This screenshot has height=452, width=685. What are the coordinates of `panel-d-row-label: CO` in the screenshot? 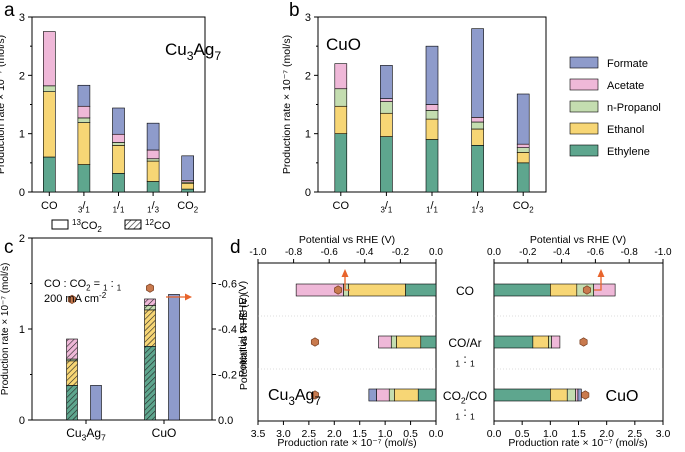 It's located at (465, 291).